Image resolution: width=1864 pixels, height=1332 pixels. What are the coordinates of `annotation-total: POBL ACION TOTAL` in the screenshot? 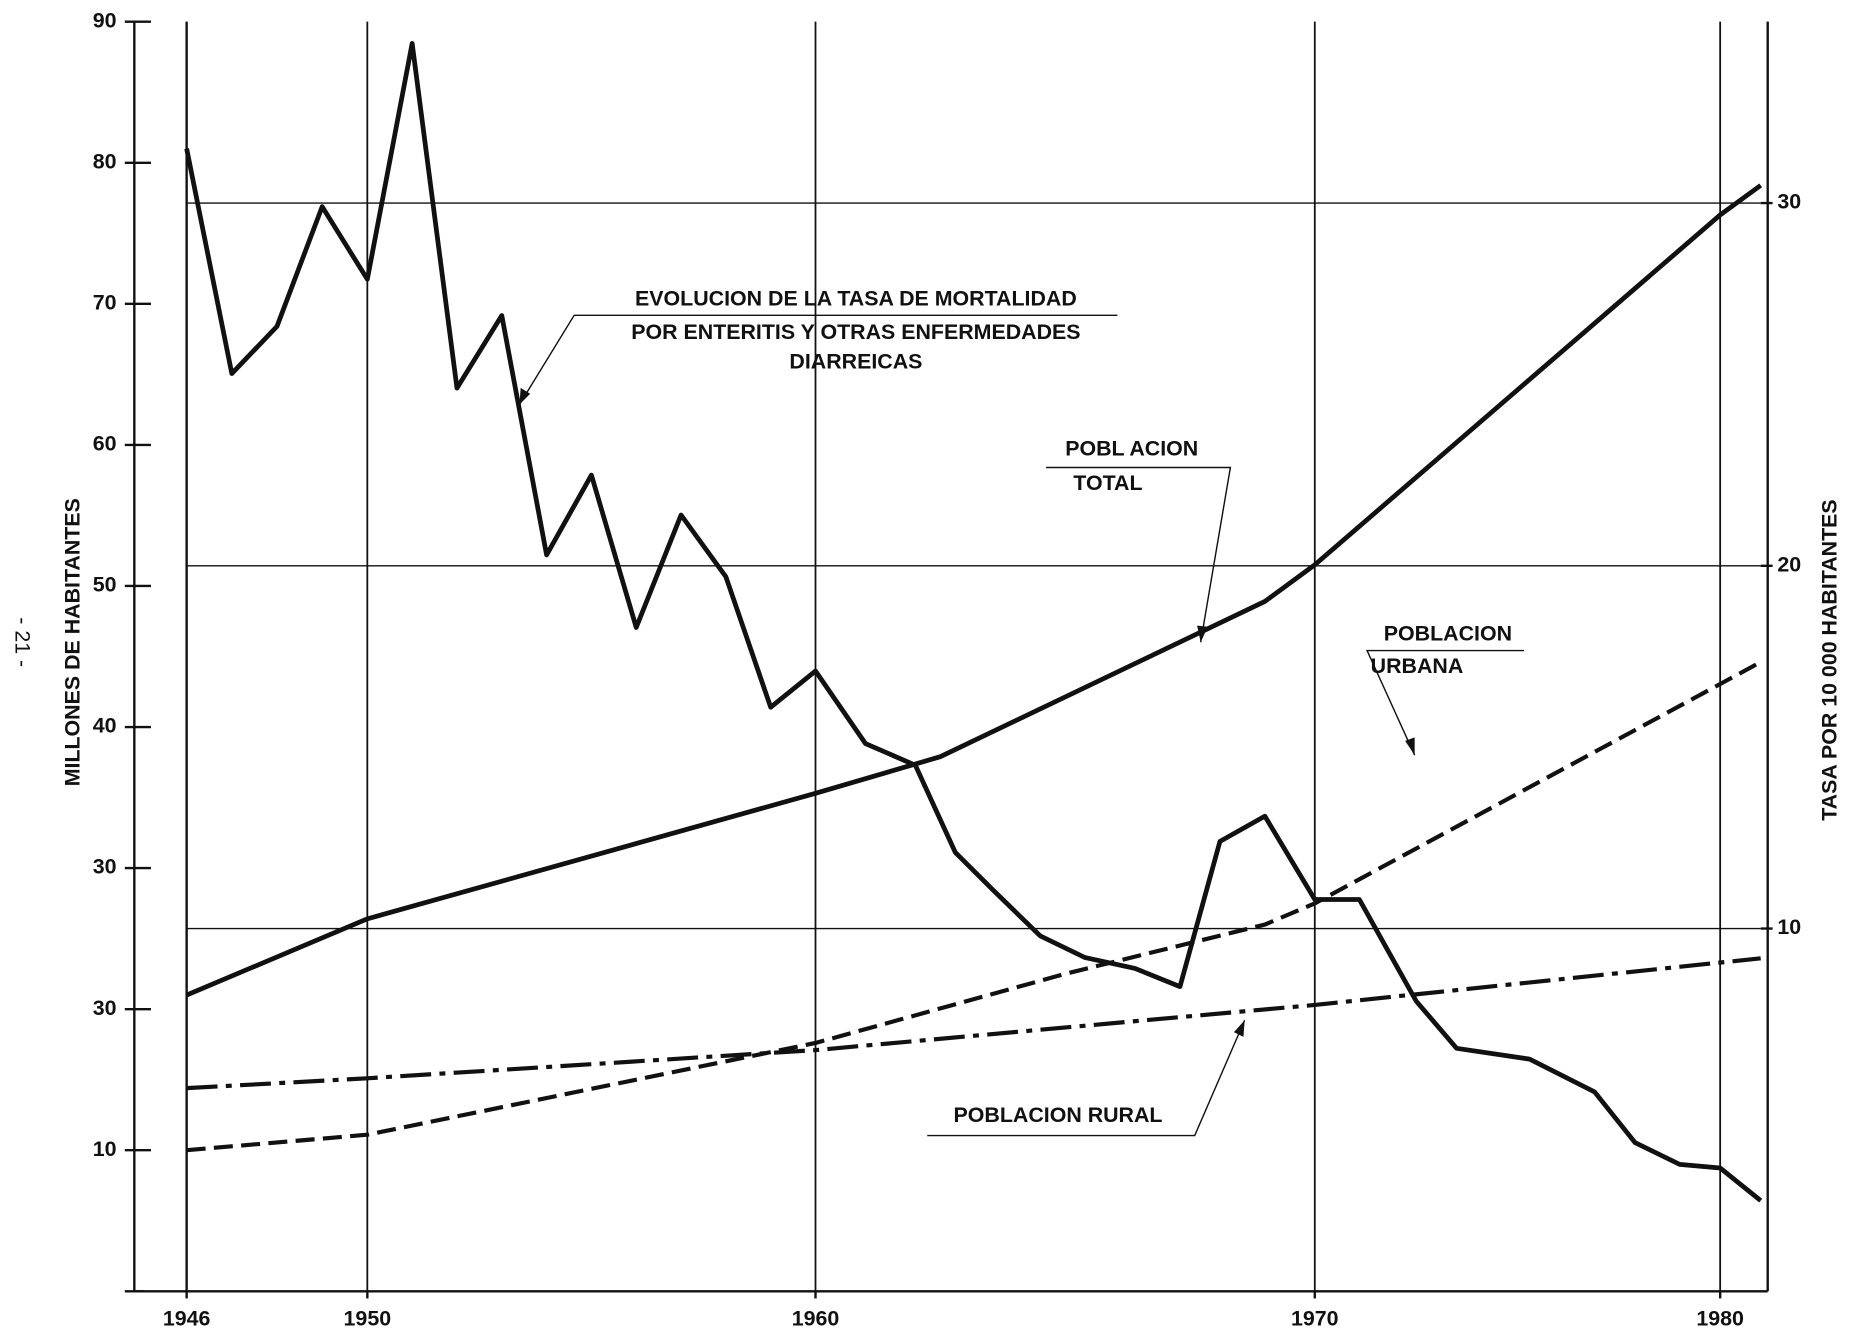 It's located at (1139, 539).